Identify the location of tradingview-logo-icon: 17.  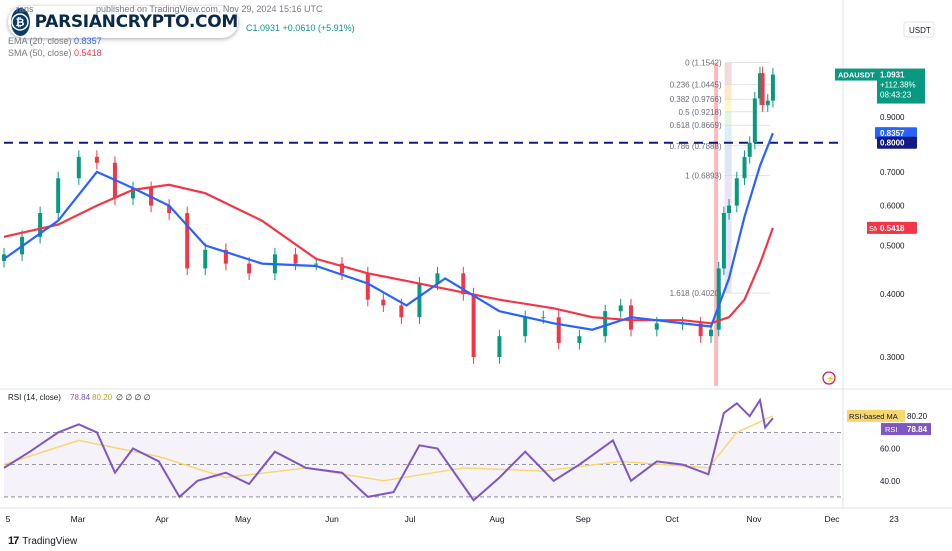
(13, 541).